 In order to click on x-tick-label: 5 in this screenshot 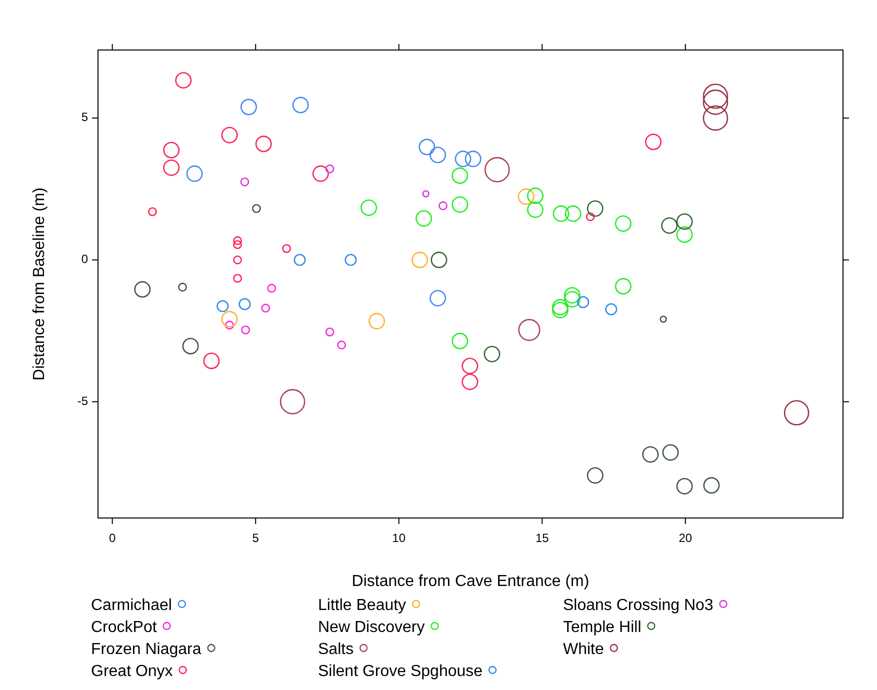, I will do `click(256, 538)`.